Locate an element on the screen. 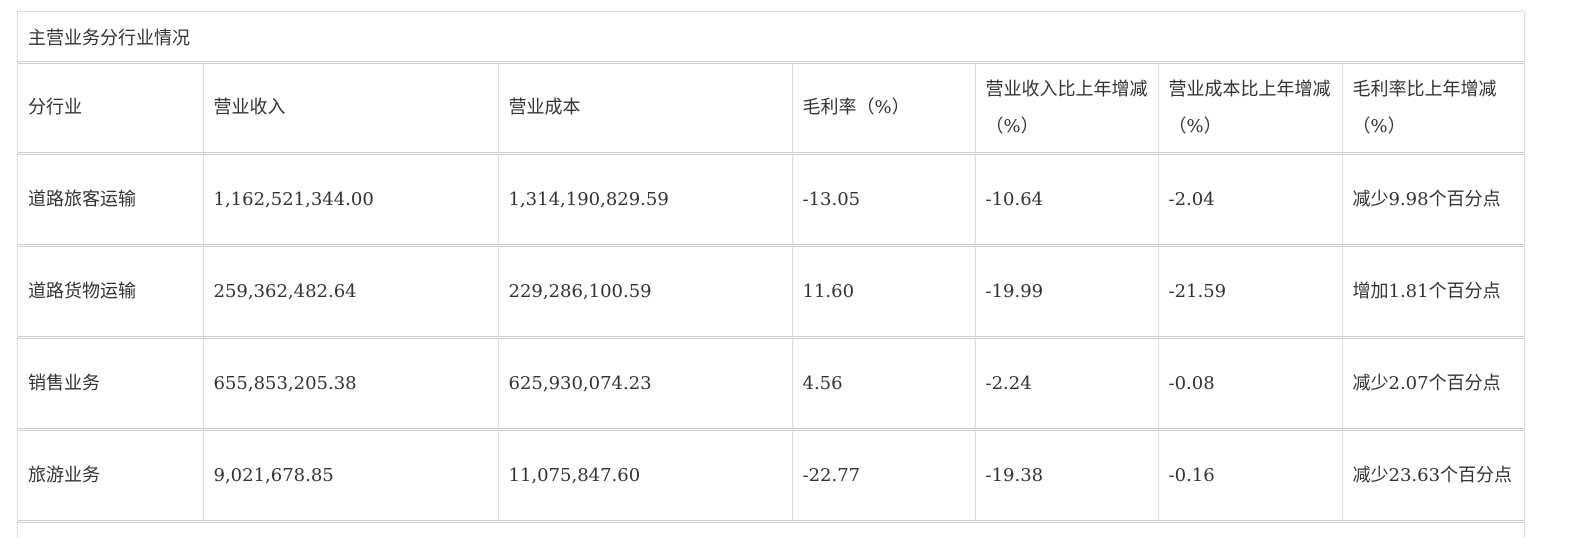 Image resolution: width=1582 pixels, height=538 pixels. header-cost-change: 营业成本比上年增减（%） is located at coordinates (1250, 108).